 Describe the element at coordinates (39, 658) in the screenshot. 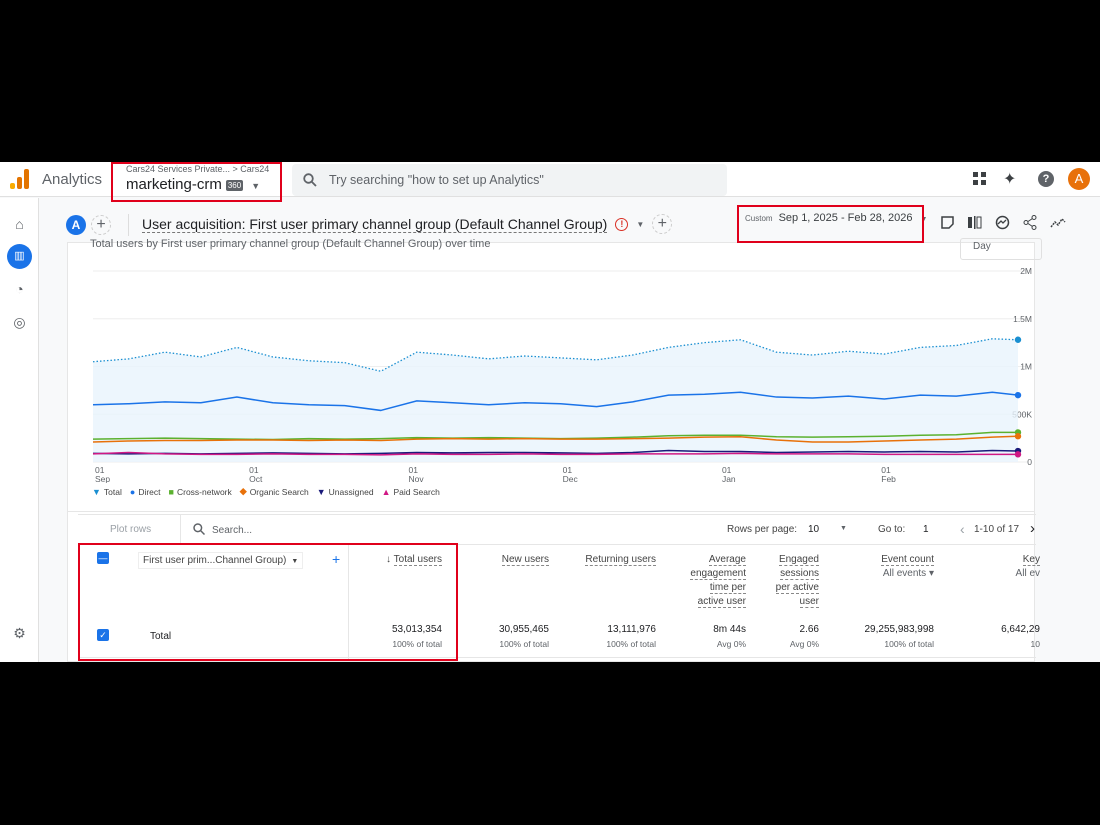

I see `expand-chevron-icon: ›` at that location.